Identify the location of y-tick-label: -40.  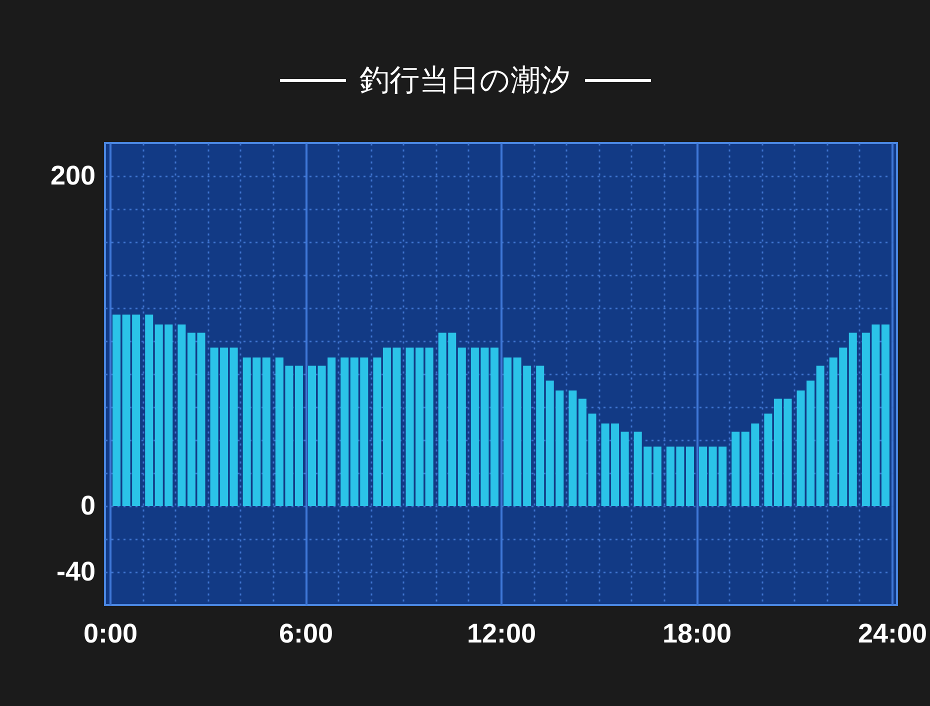
(76, 571).